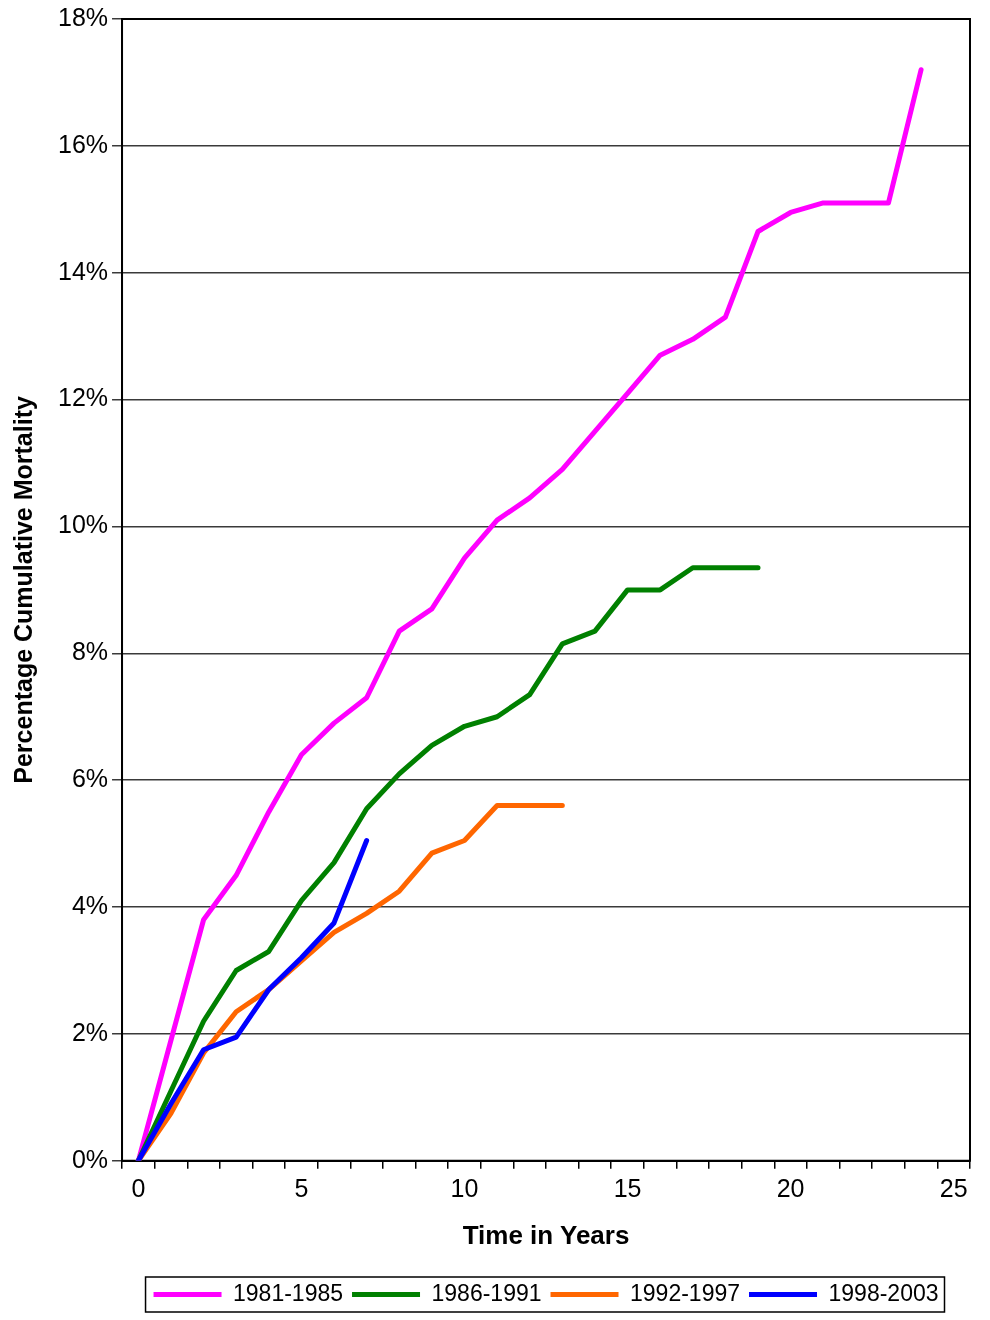  Describe the element at coordinates (83, 143) in the screenshot. I see `y-tick-label: 16%` at that location.